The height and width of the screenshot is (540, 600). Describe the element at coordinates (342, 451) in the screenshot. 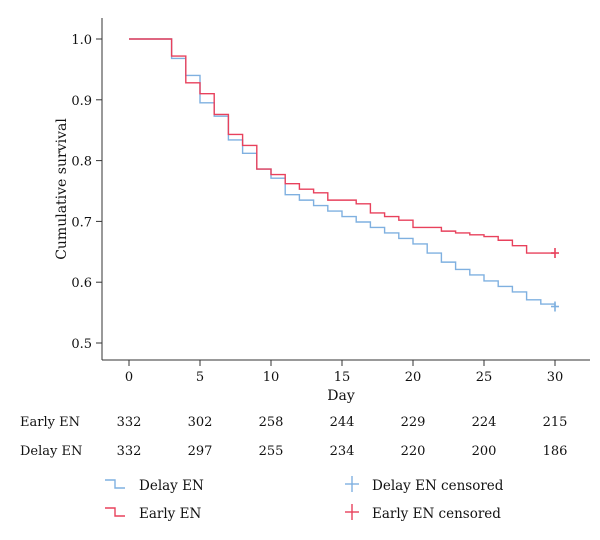

I see `risk-value: 234` at that location.